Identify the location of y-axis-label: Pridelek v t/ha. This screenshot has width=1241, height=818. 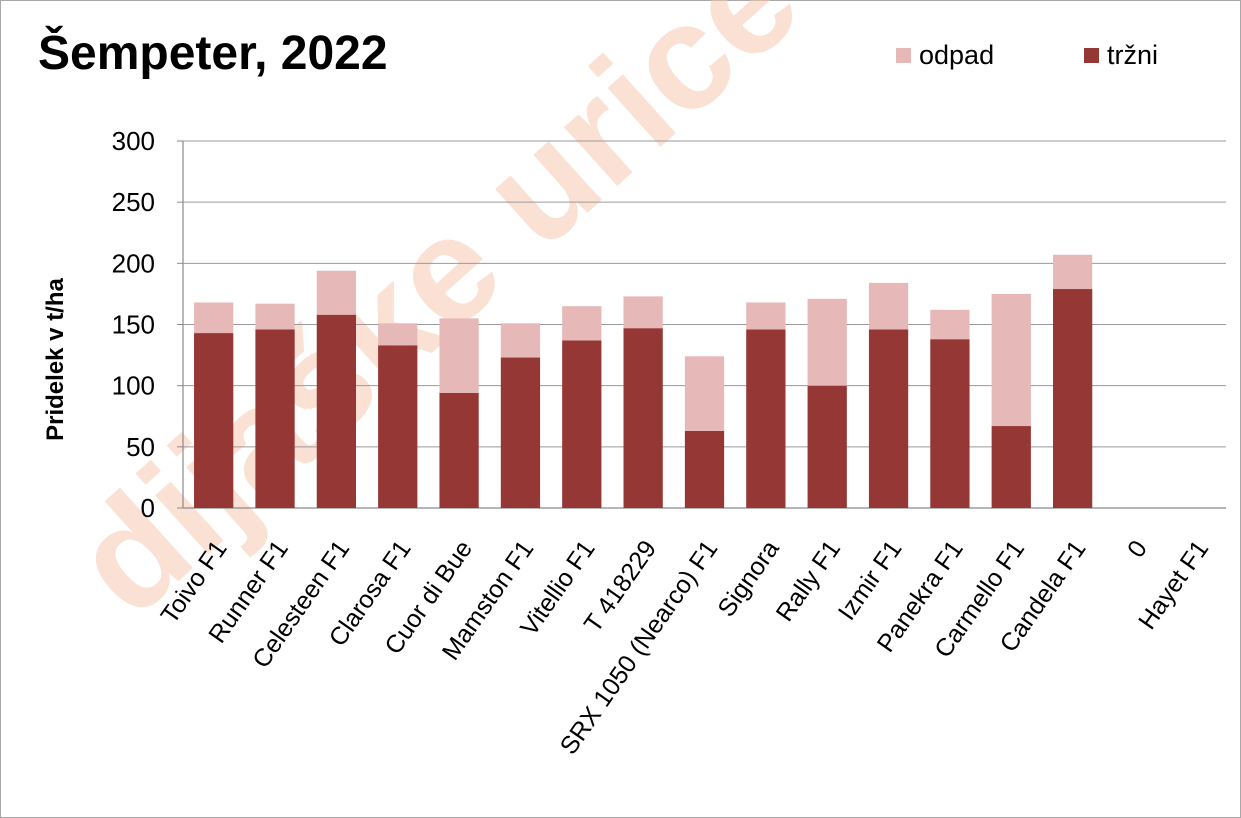
(55, 358).